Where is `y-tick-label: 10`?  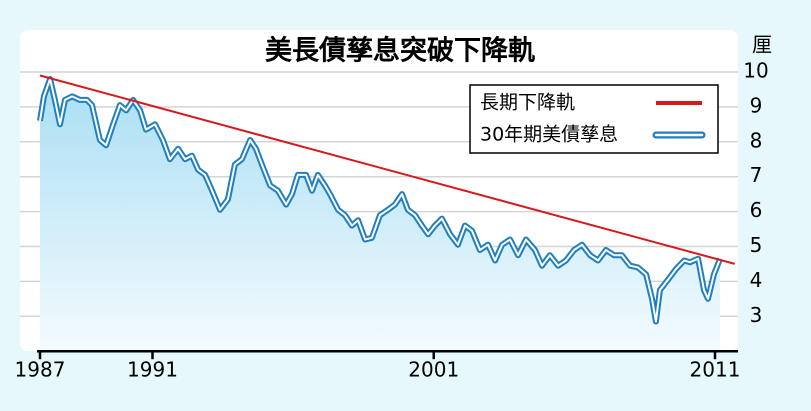 y-tick-label: 10 is located at coordinates (755, 70).